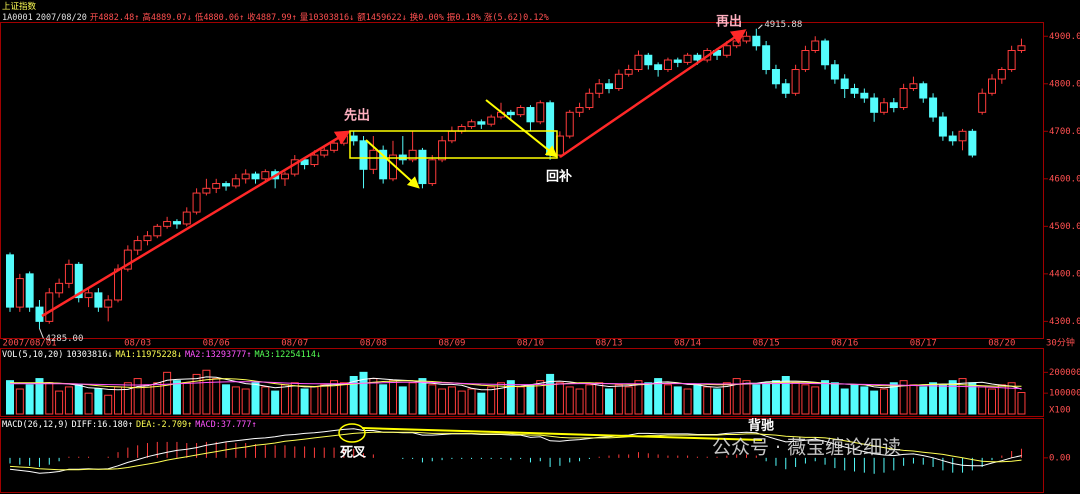  I want to click on y-tick-label: 4400.00, so click(1064, 274).